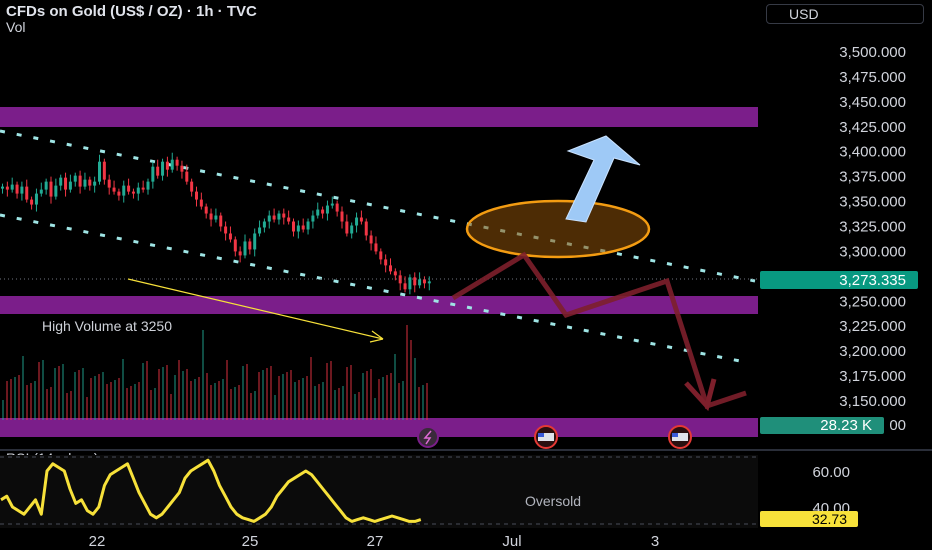 This screenshot has width=932, height=550. I want to click on currency-selector: USD, so click(845, 14).